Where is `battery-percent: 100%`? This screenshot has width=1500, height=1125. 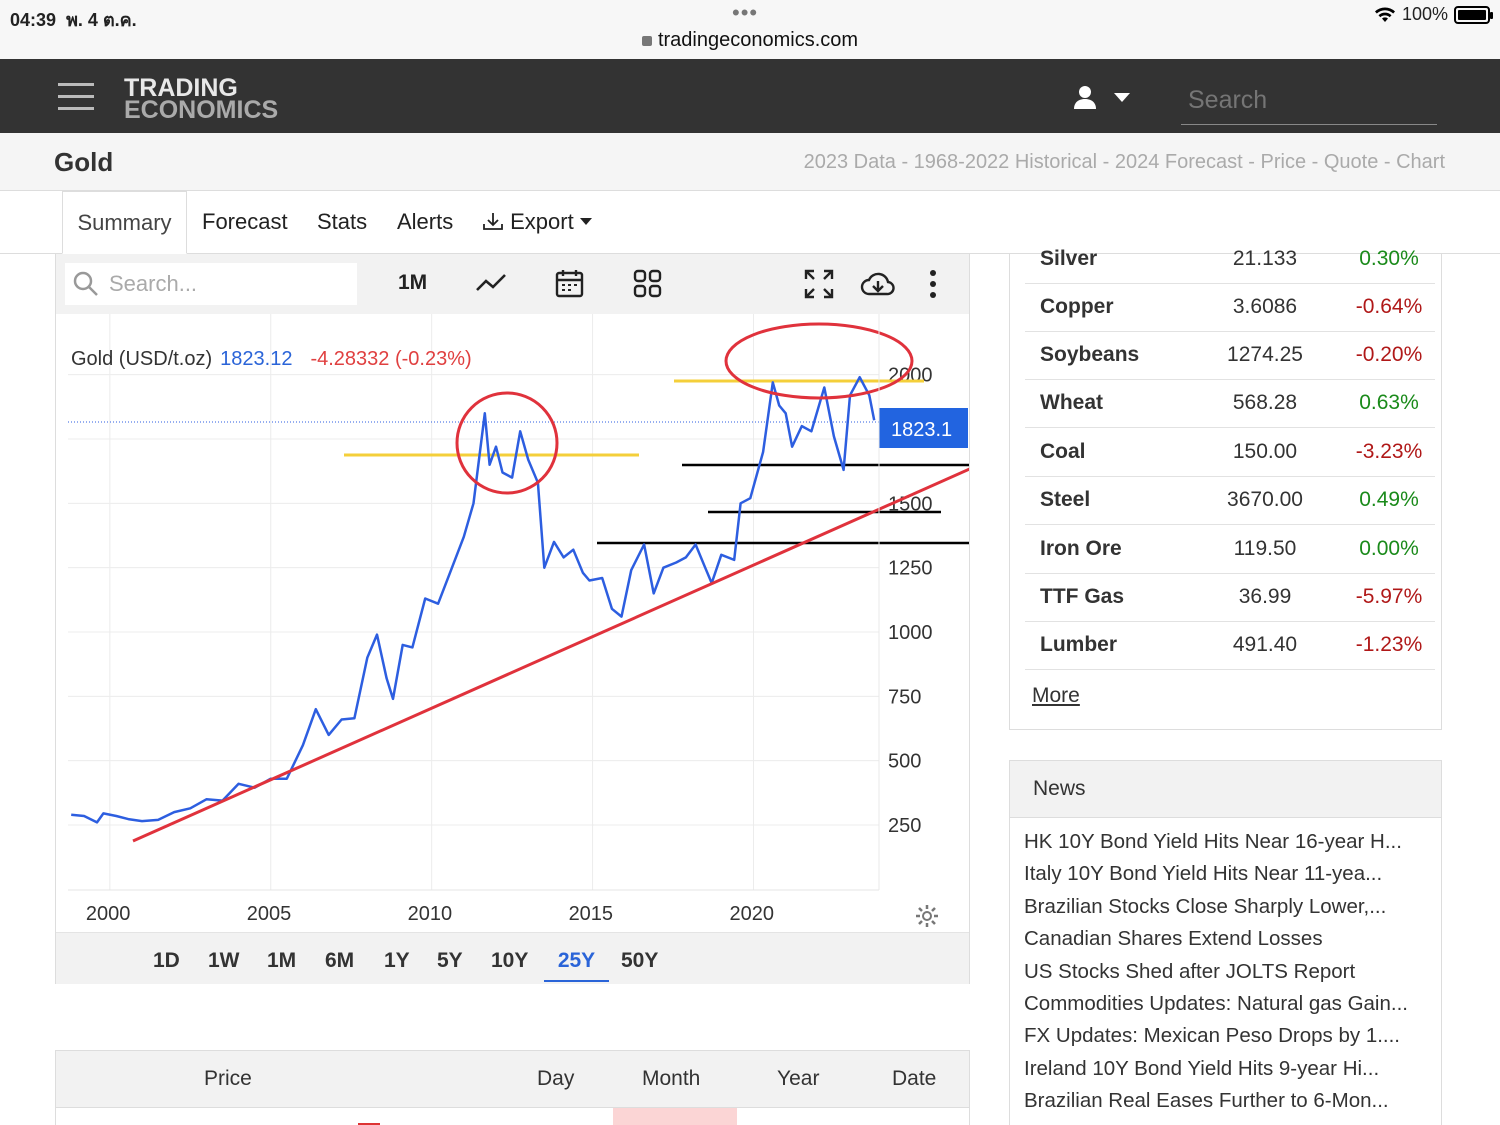 battery-percent: 100% is located at coordinates (1424, 14).